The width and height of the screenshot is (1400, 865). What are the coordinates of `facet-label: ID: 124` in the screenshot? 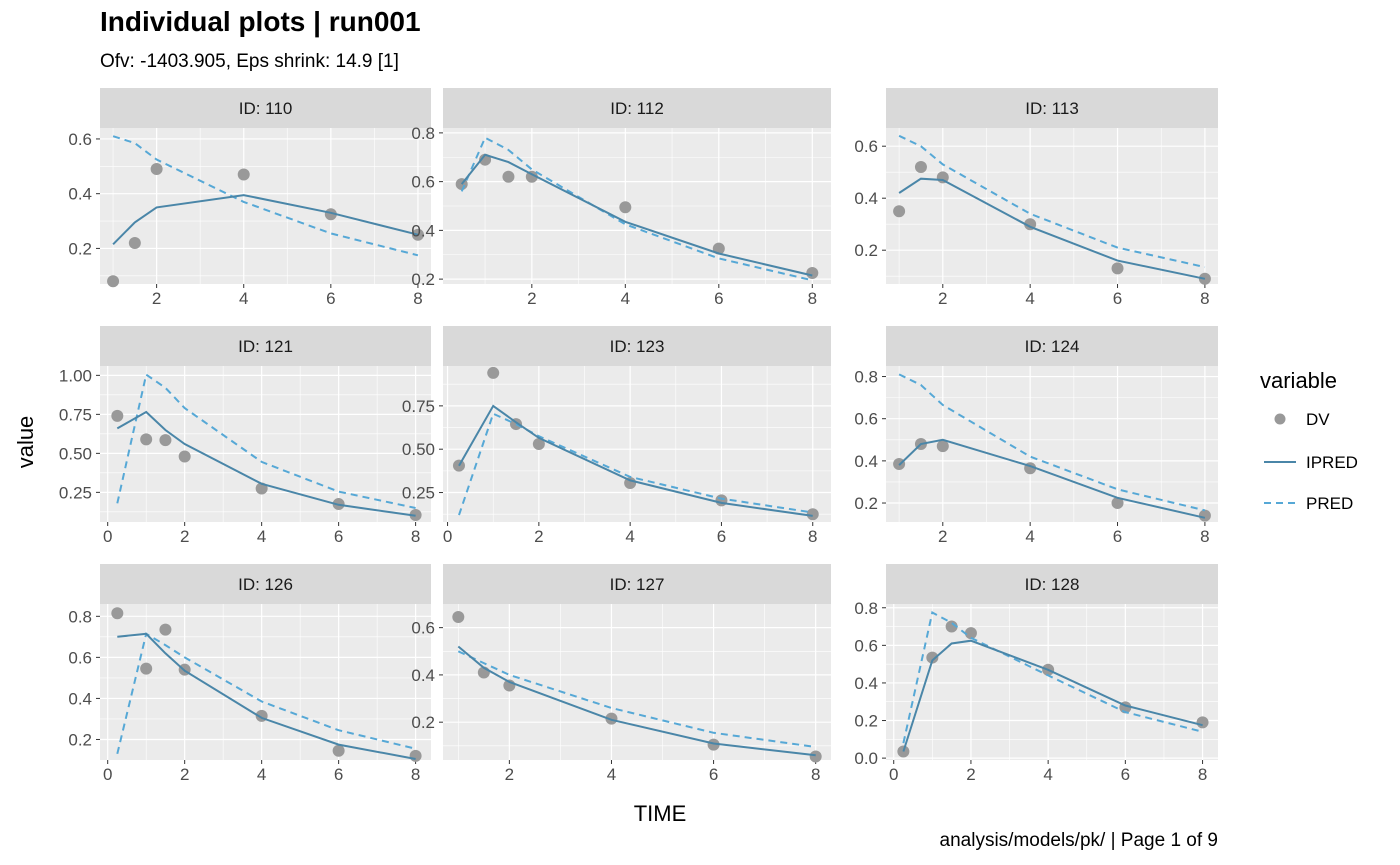 It's located at (1052, 346).